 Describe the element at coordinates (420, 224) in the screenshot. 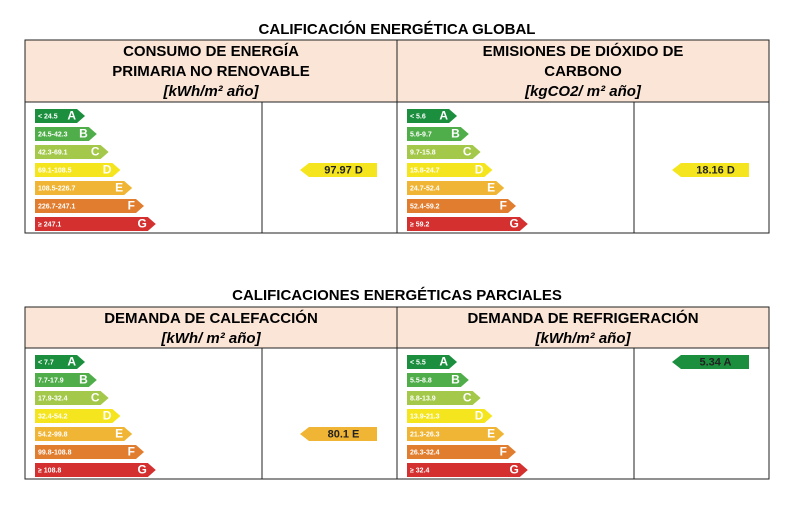

I see `scale-range: ≥ 59.2` at that location.